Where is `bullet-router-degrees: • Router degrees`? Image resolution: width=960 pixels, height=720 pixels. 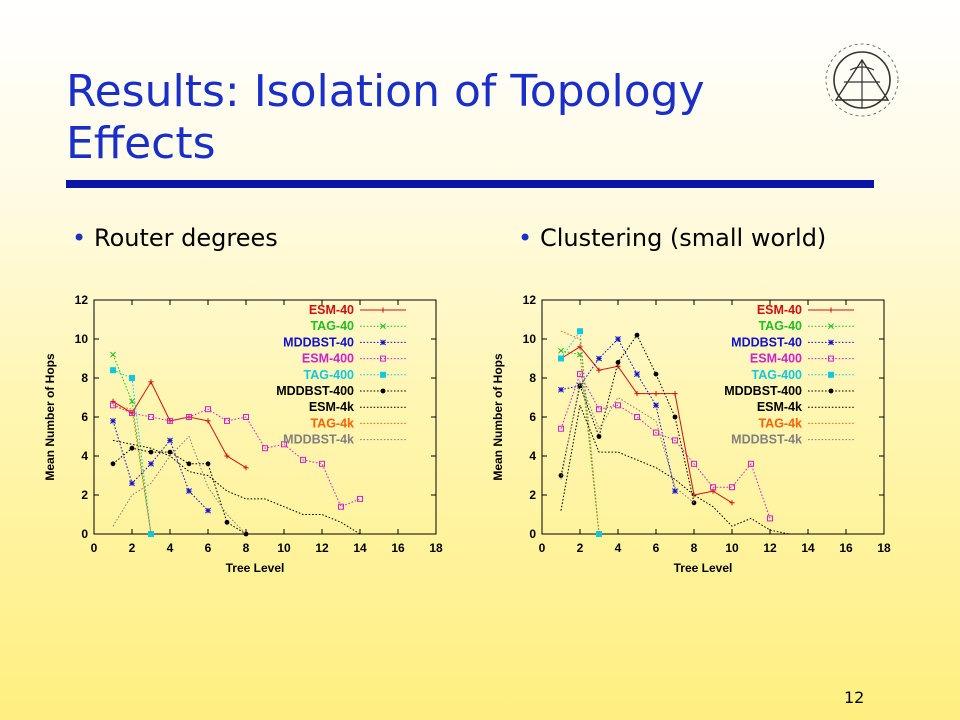 bullet-router-degrees: • Router degrees is located at coordinates (175, 238).